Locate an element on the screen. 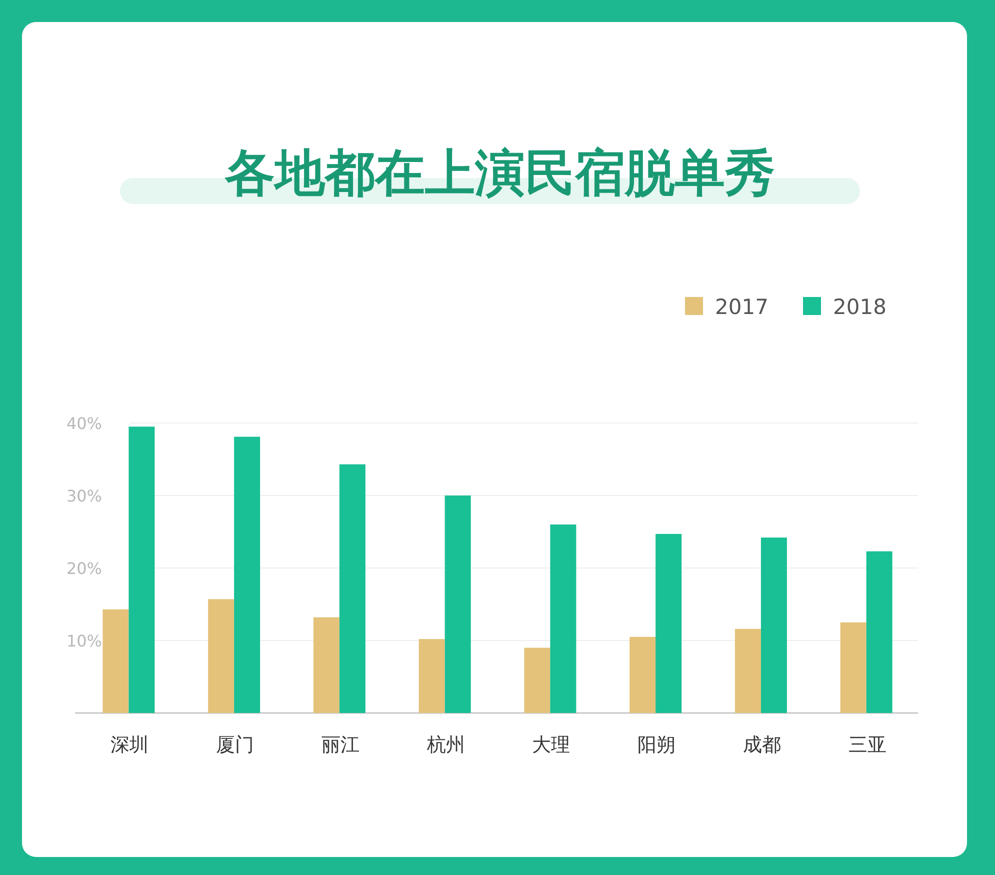  legend-label: 2018 is located at coordinates (859, 307).